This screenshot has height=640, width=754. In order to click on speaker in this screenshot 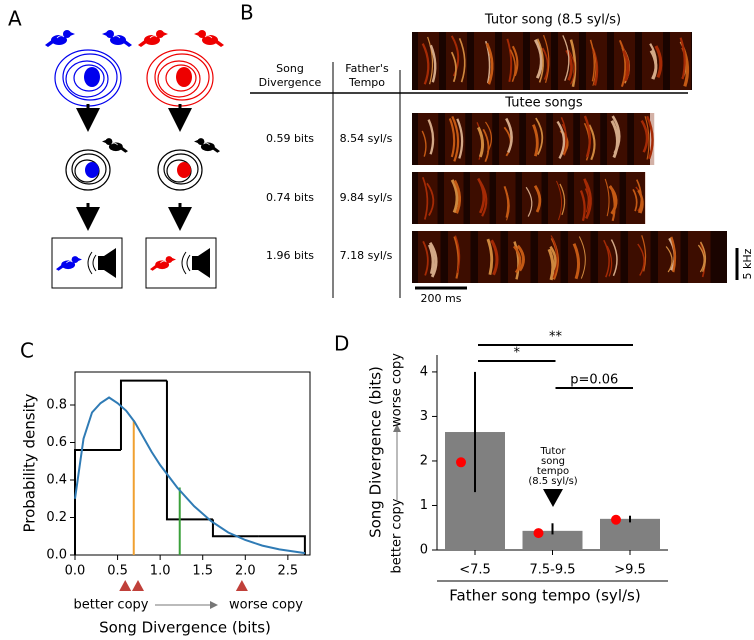, I will do `click(107, 263)`.